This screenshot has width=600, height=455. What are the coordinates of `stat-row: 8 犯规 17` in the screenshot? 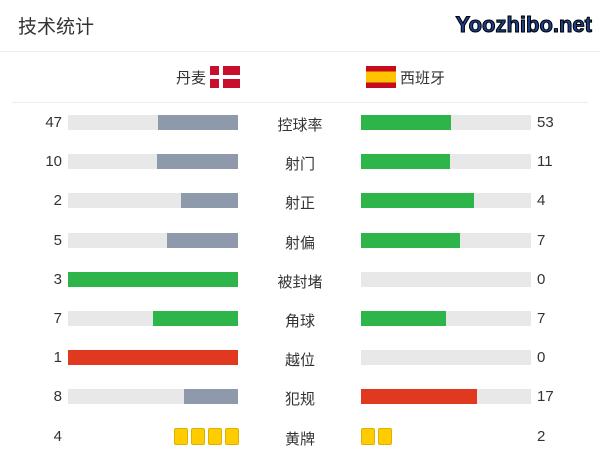 It's located at (300, 398).